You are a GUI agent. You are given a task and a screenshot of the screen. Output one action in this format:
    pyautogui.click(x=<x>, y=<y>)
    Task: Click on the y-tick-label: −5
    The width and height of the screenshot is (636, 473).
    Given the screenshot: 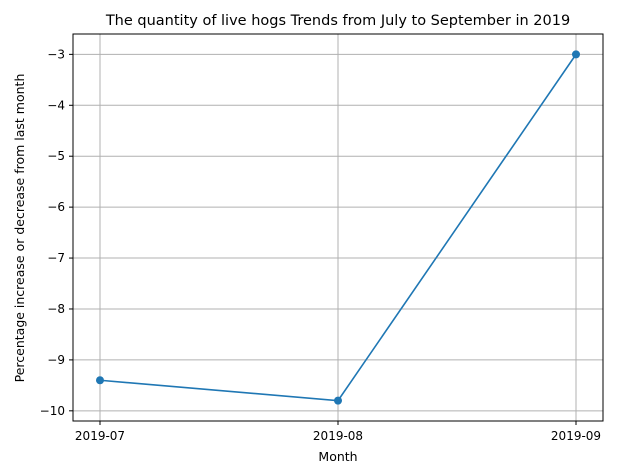 What is the action you would take?
    pyautogui.click(x=56, y=156)
    